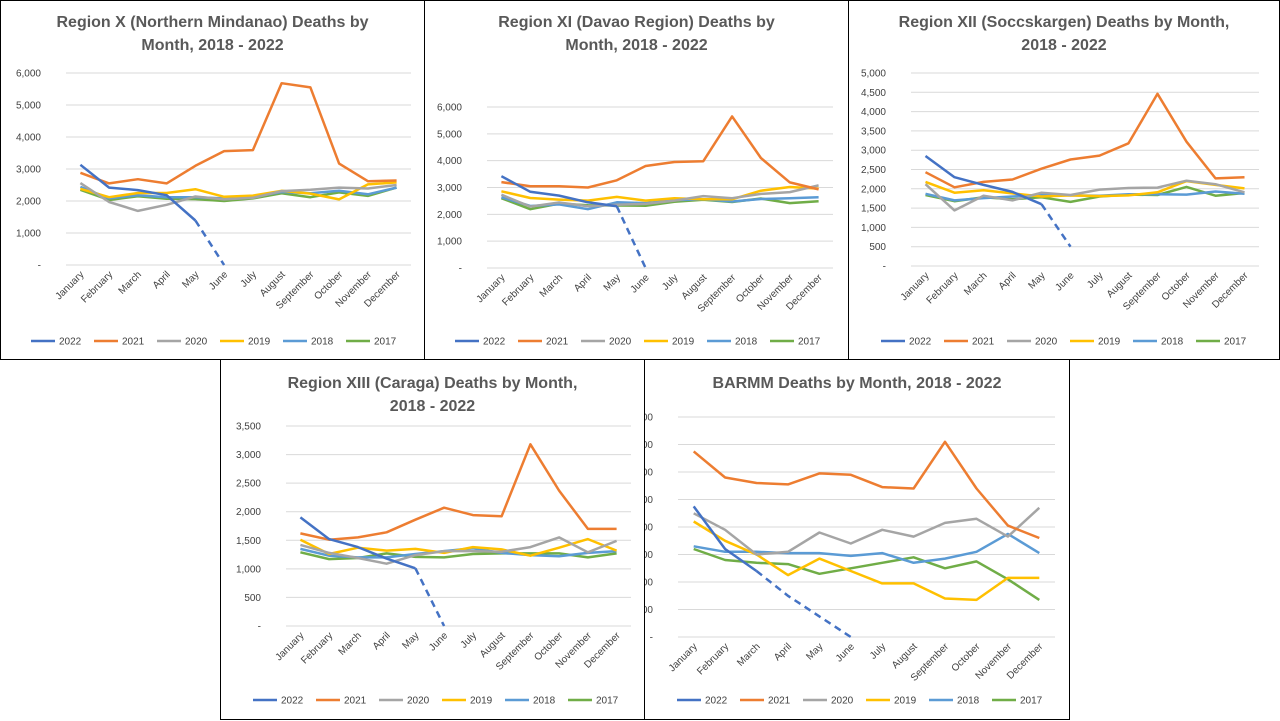 The width and height of the screenshot is (1280, 721). I want to click on series-line-2017, so click(866, 574).